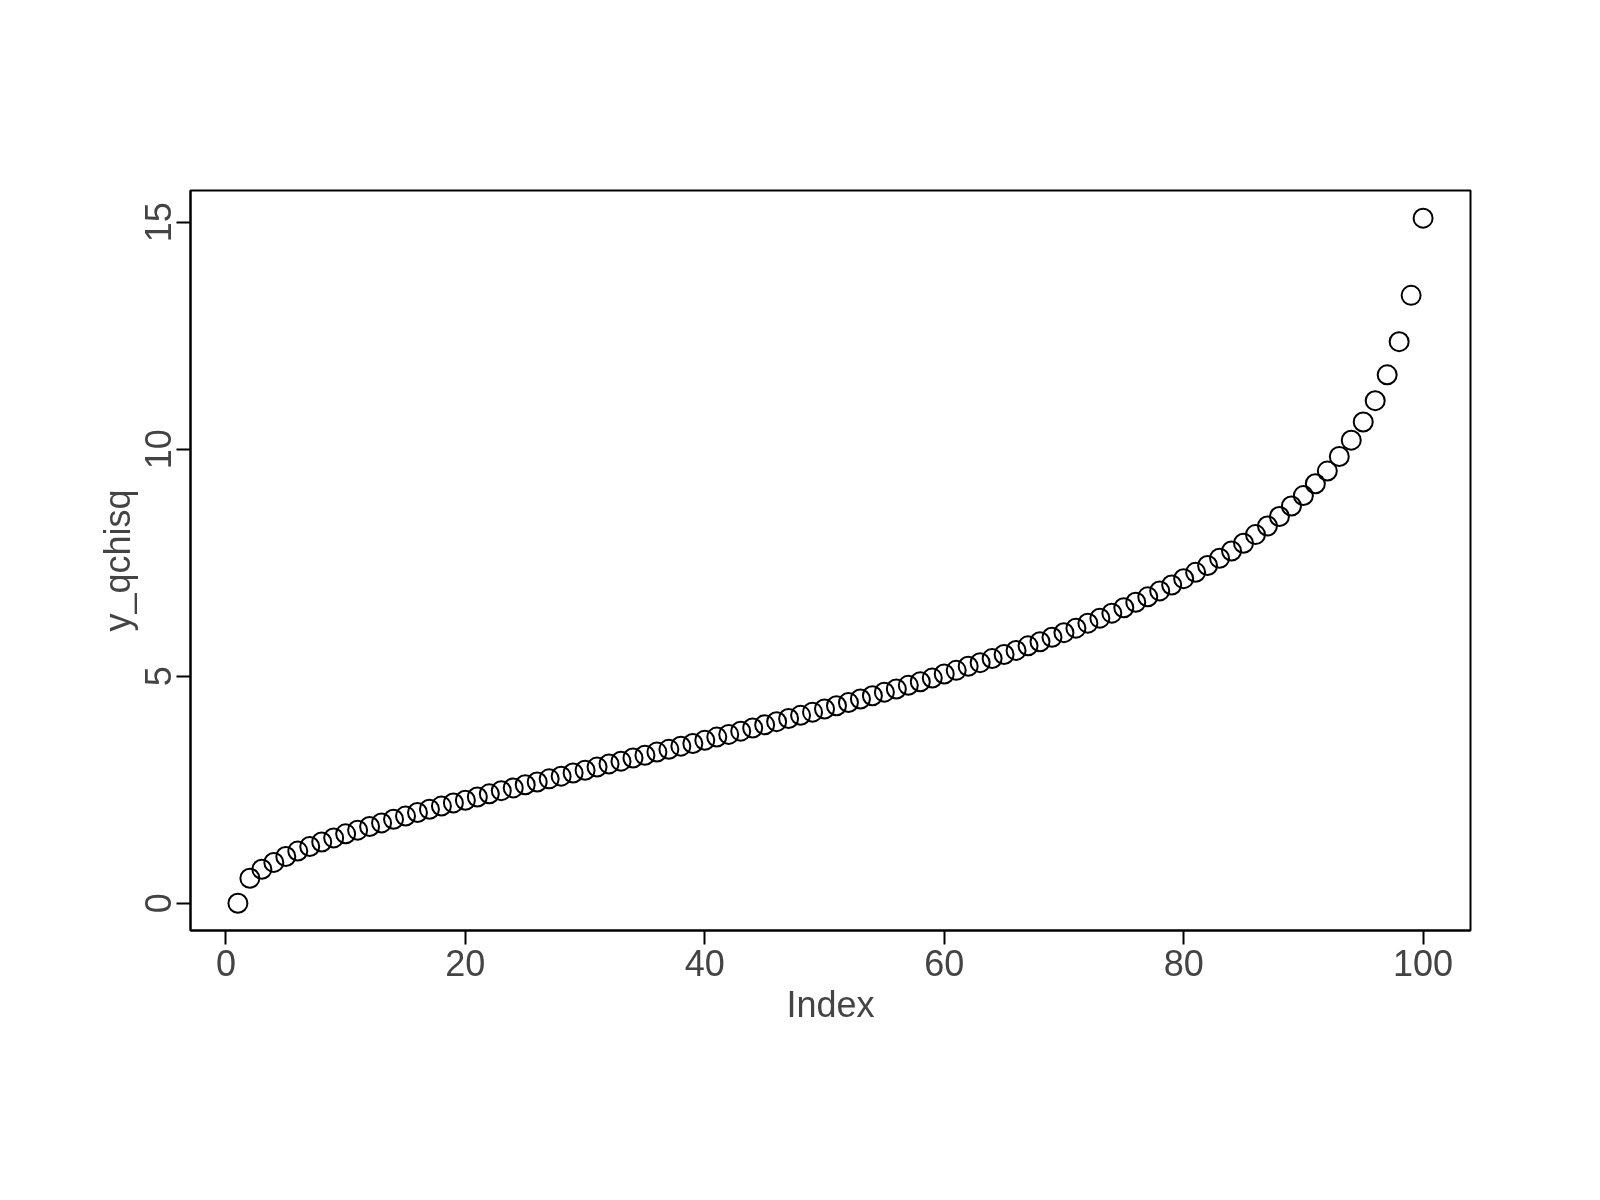 This screenshot has height=1200, width=1600. Describe the element at coordinates (159, 449) in the screenshot. I see `y-tick-label: 10` at that location.